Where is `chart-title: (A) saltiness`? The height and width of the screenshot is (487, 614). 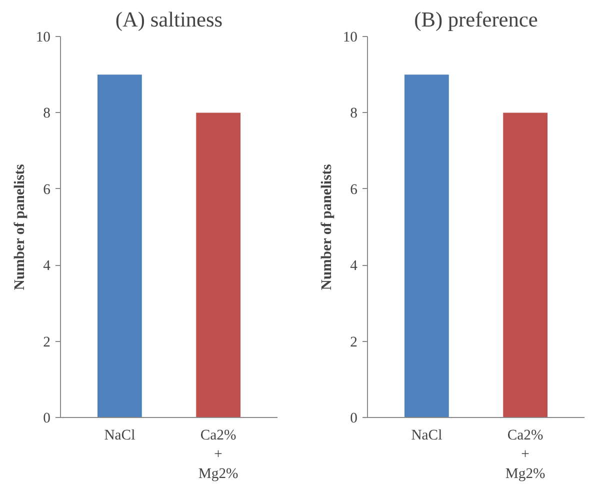
chart-title: (A) saltiness is located at coordinates (169, 20).